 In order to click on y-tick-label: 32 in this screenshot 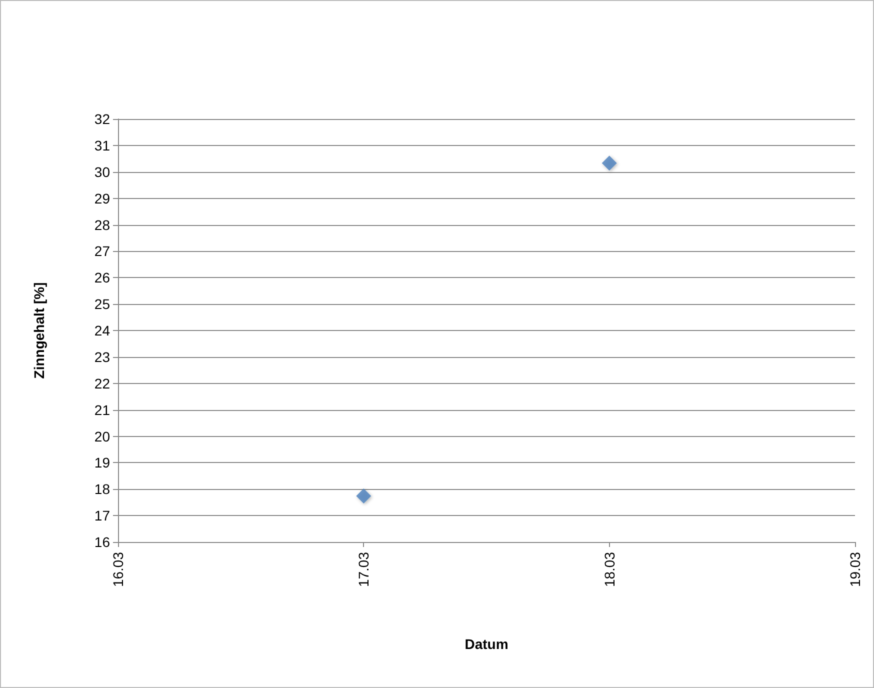, I will do `click(102, 119)`.